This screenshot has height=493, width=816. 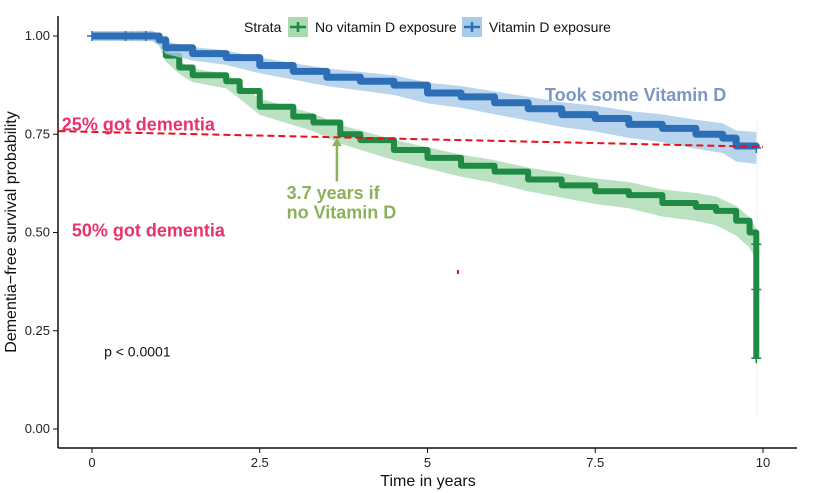 I want to click on legend-item: Vitamin D exposure, so click(x=536, y=27).